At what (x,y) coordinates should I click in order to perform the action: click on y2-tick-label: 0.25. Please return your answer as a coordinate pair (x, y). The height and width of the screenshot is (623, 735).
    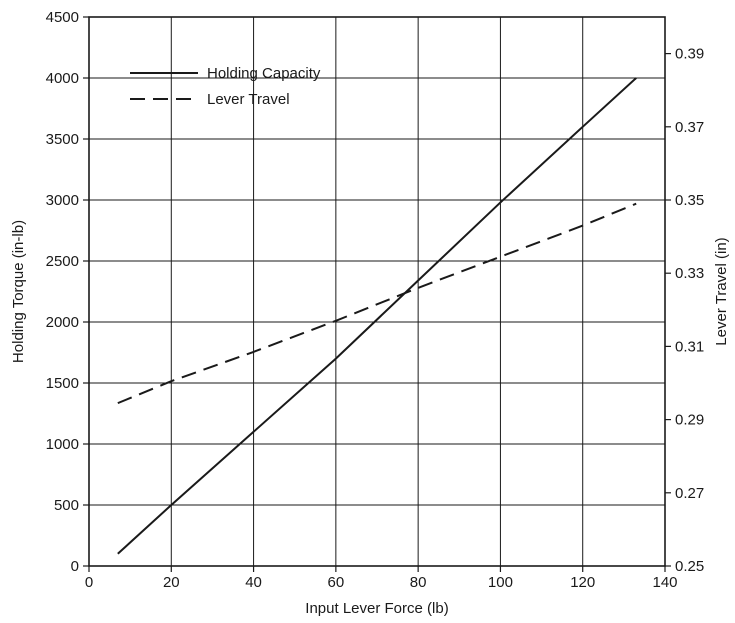
    Looking at the image, I should click on (689, 566).